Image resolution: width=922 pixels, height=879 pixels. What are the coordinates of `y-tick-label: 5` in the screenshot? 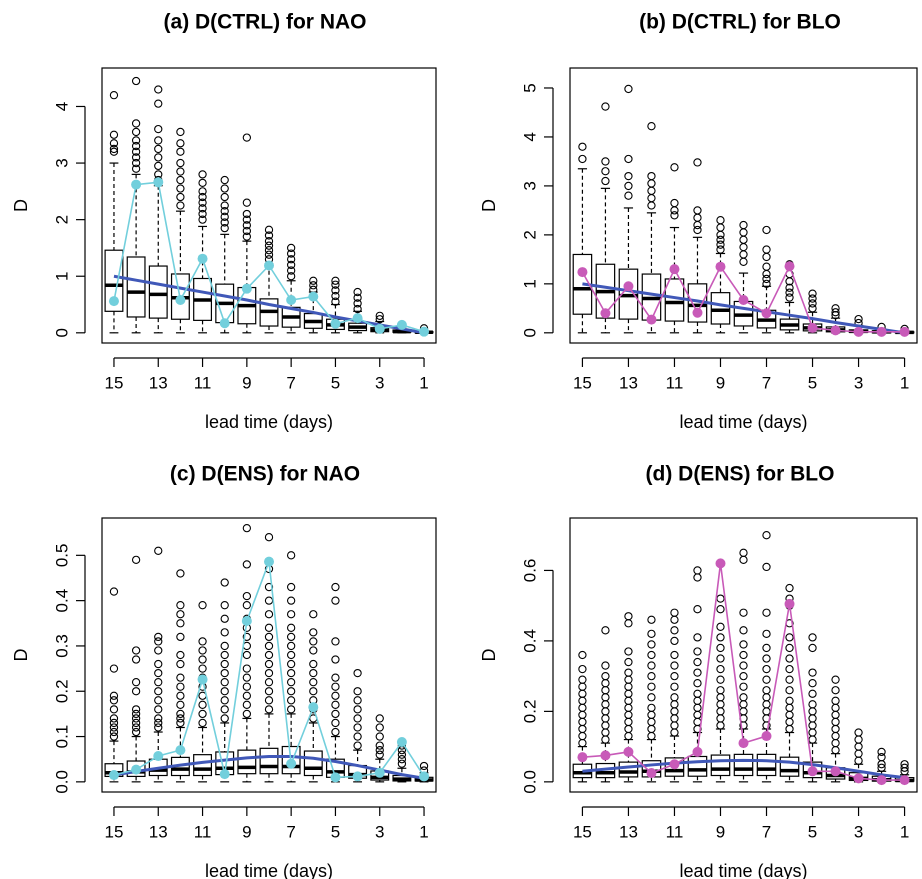 It's located at (529, 87).